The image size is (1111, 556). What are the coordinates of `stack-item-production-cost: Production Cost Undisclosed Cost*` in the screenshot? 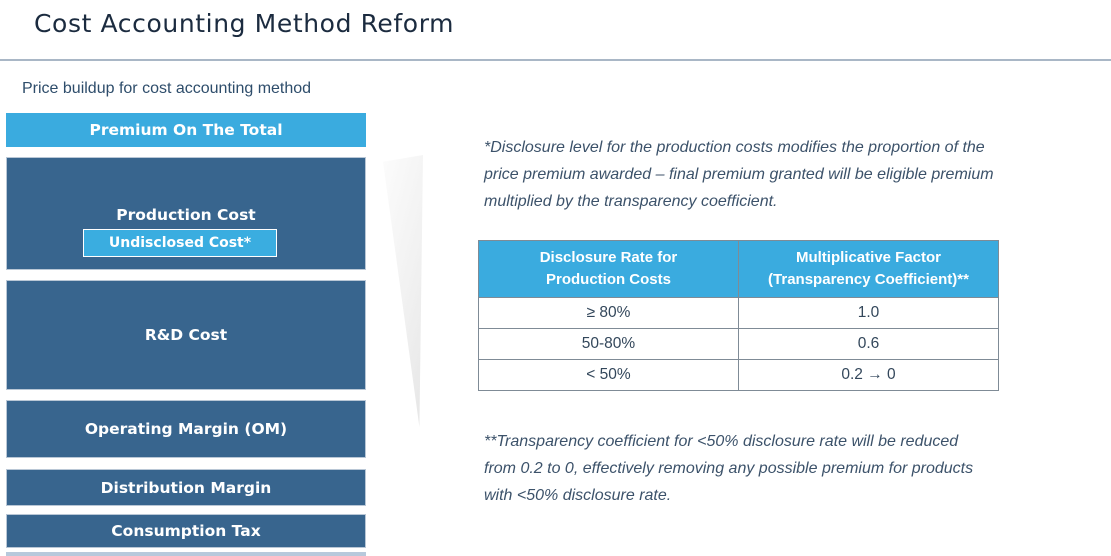 It's located at (186, 213).